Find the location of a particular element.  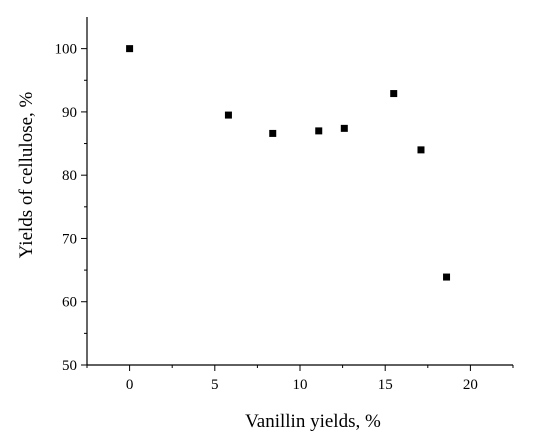

x-axis-ticks: 0 5 10 15 20 is located at coordinates (300, 379).